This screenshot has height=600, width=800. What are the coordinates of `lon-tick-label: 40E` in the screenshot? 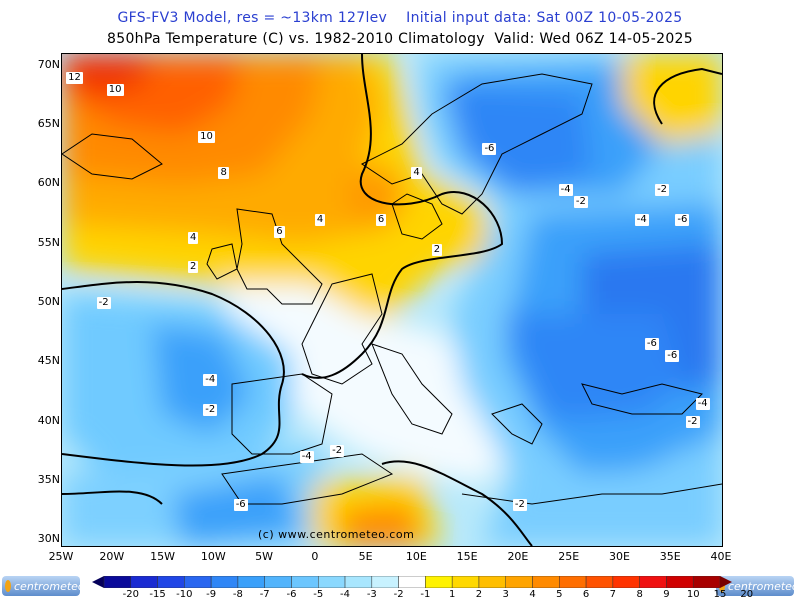 It's located at (721, 556).